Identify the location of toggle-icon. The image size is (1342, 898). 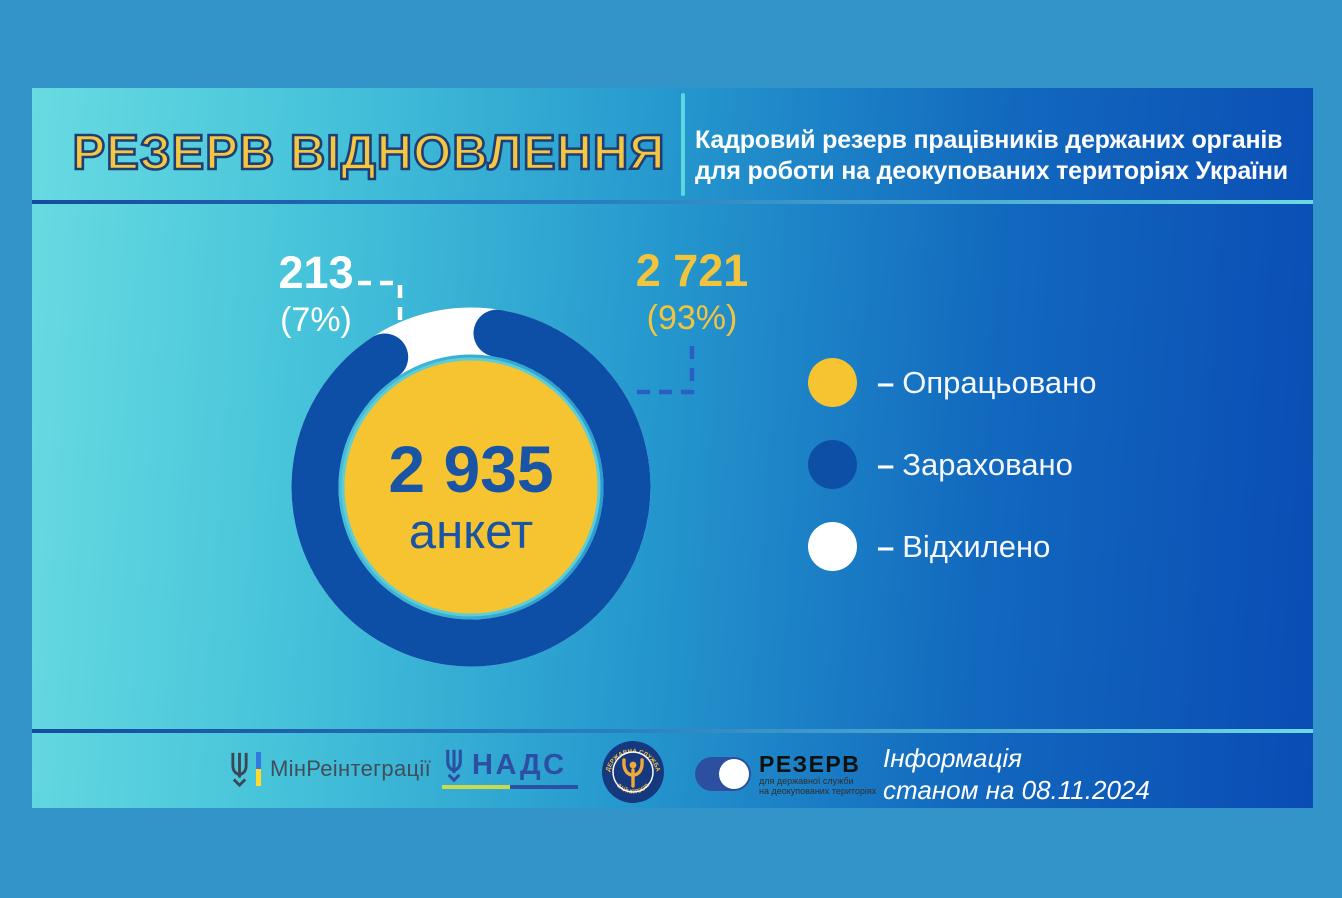
(723, 774).